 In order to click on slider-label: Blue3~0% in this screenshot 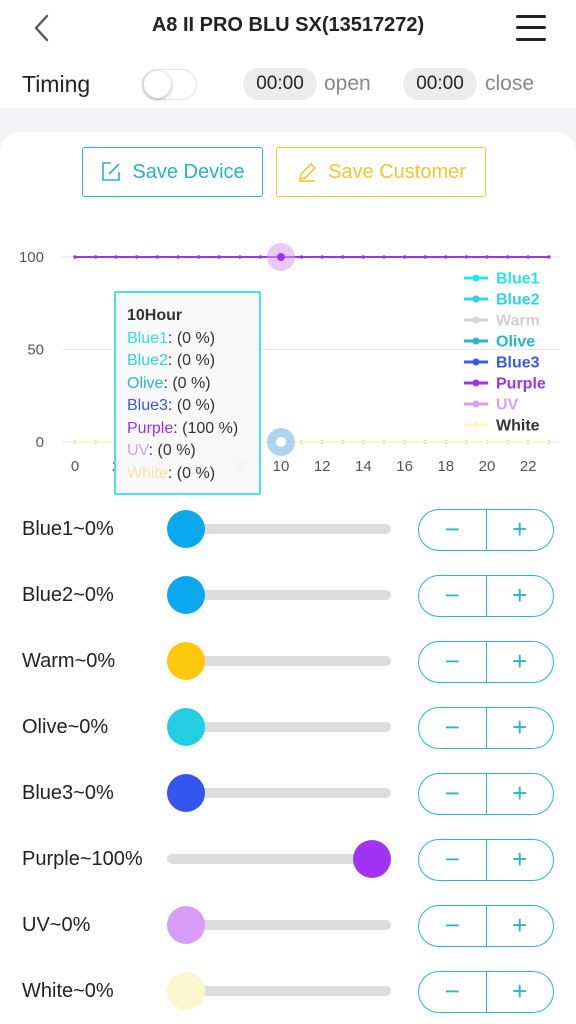, I will do `click(68, 793)`.